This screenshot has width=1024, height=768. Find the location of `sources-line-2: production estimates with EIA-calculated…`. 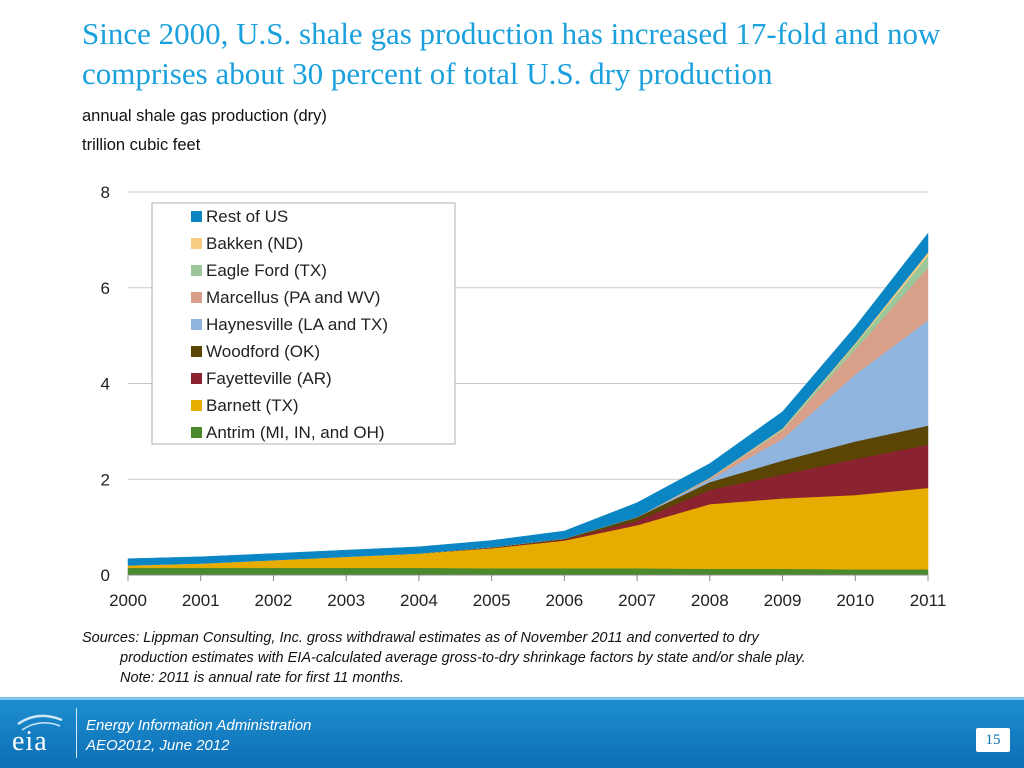

sources-line-2: production estimates with EIA-calculated… is located at coordinates (463, 658).